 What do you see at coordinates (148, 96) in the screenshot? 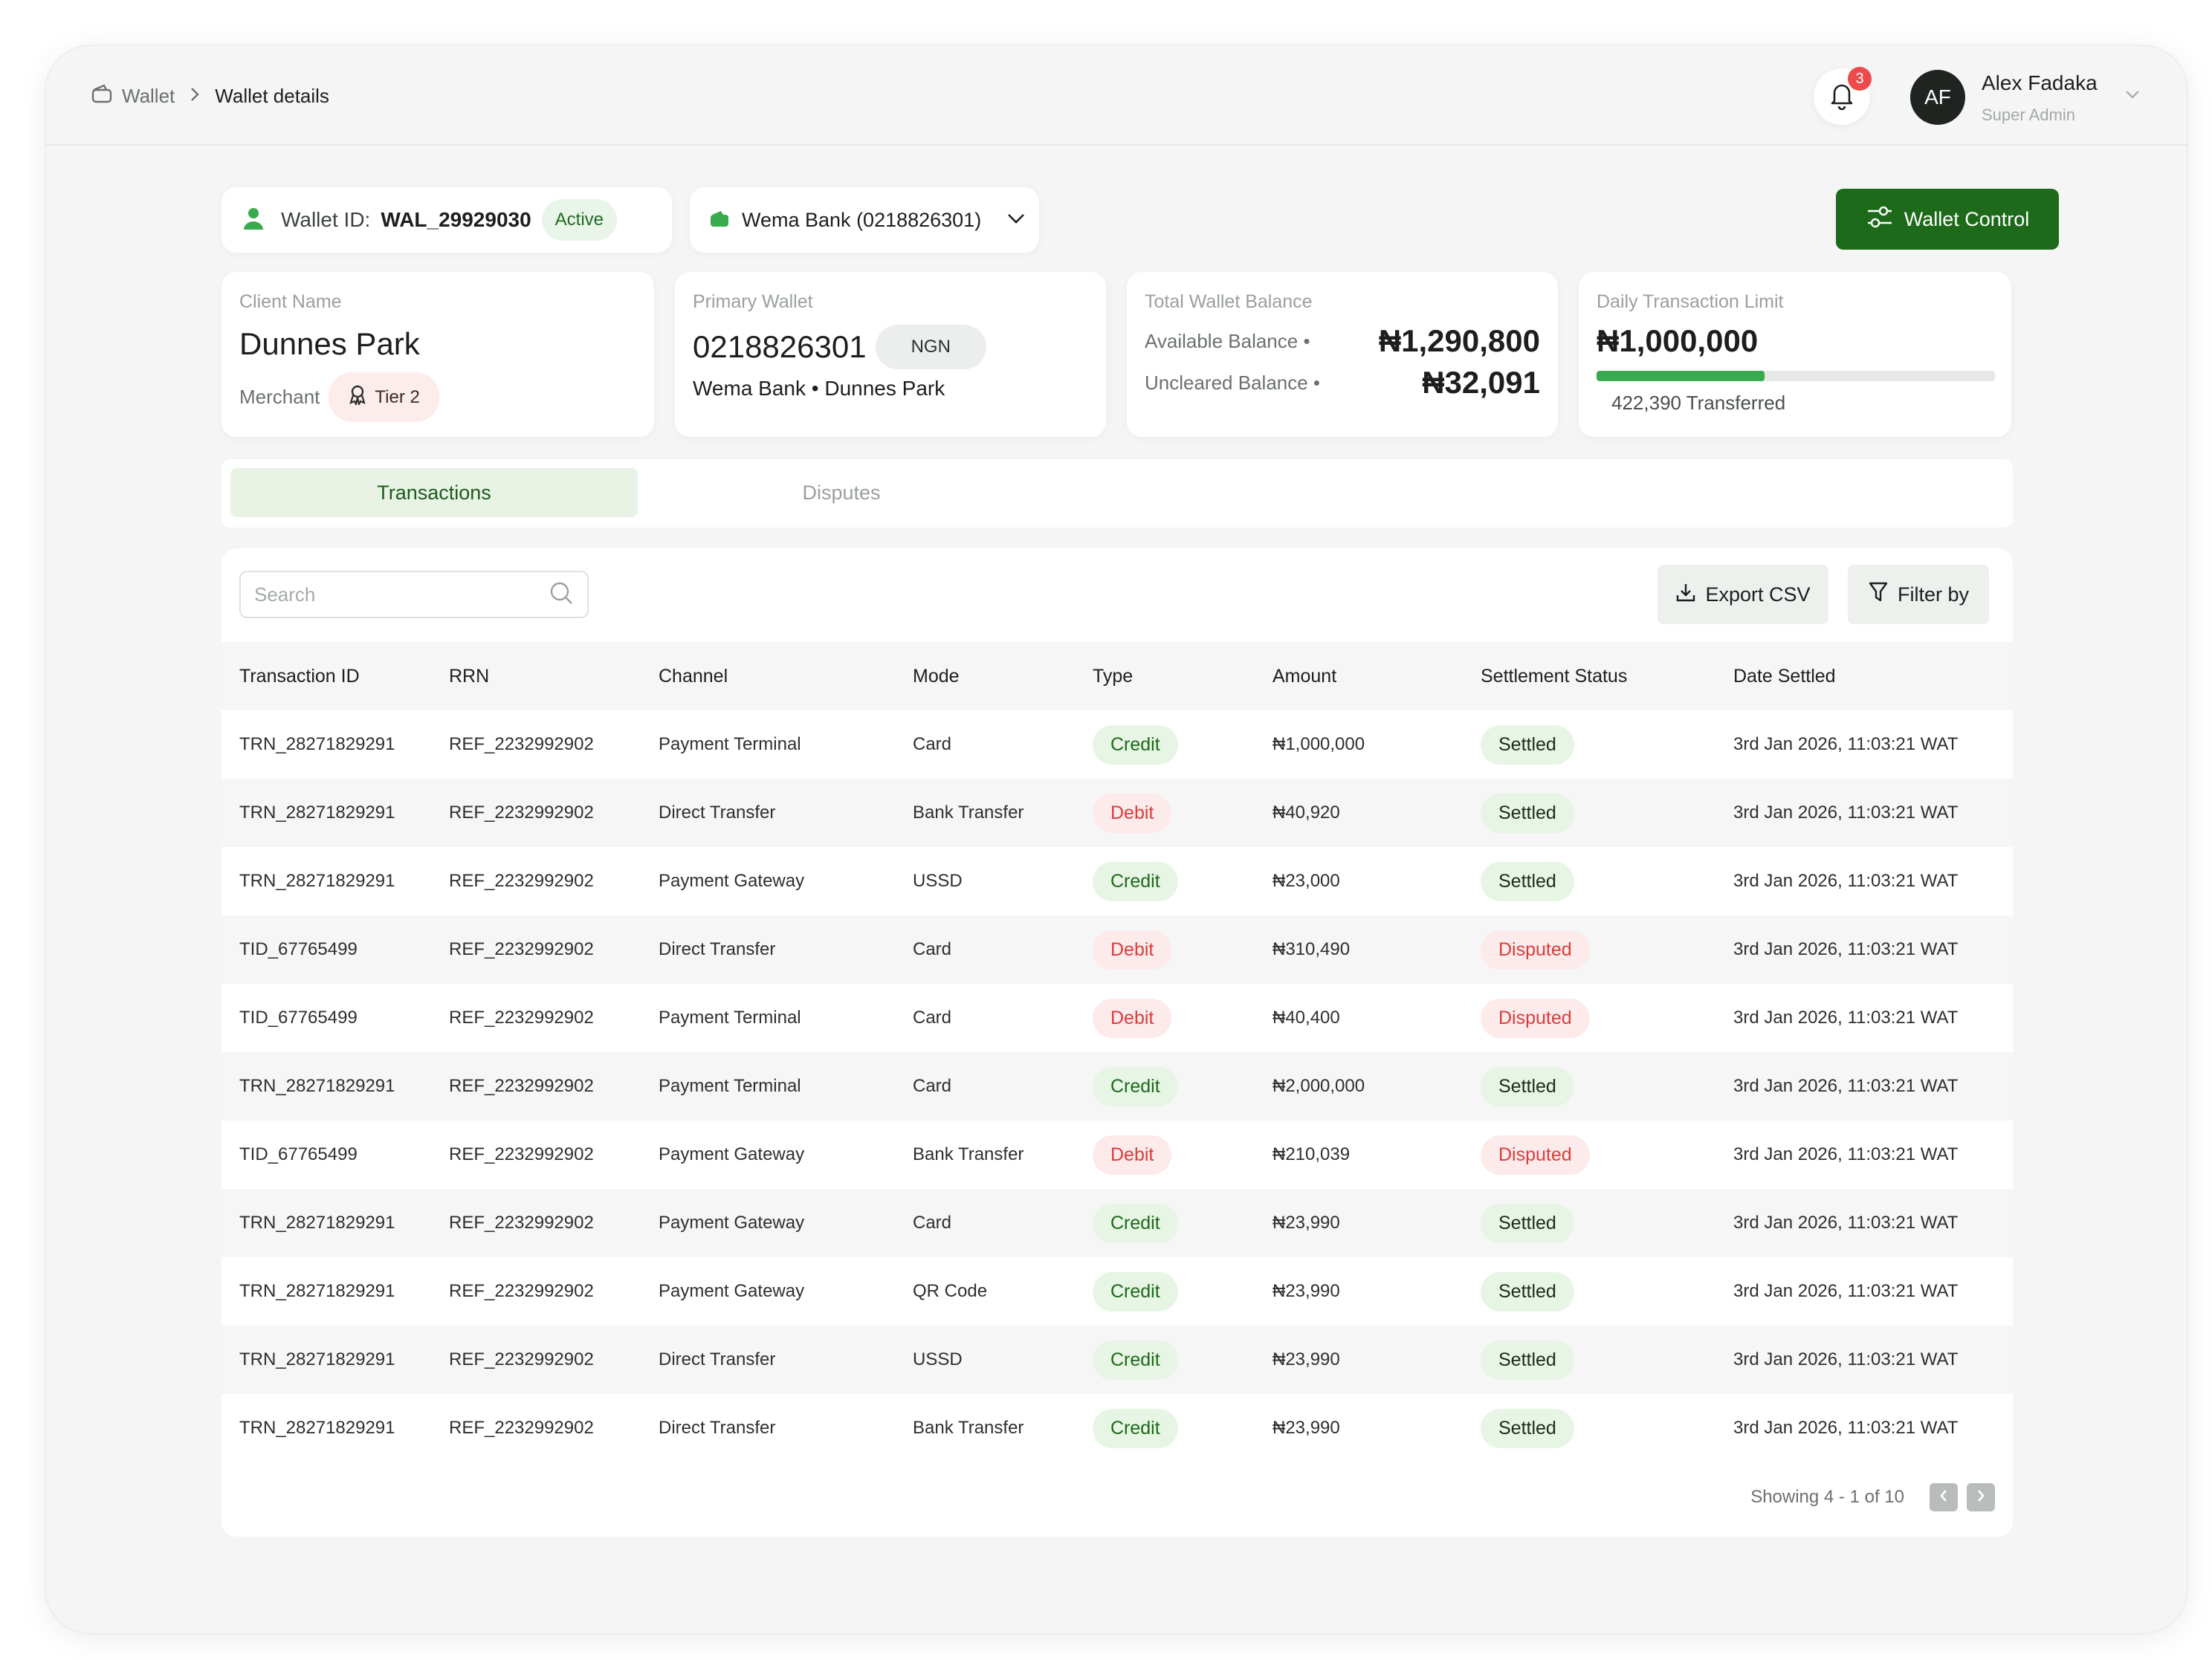
I see `breadcrumb-root: Wallet` at bounding box center [148, 96].